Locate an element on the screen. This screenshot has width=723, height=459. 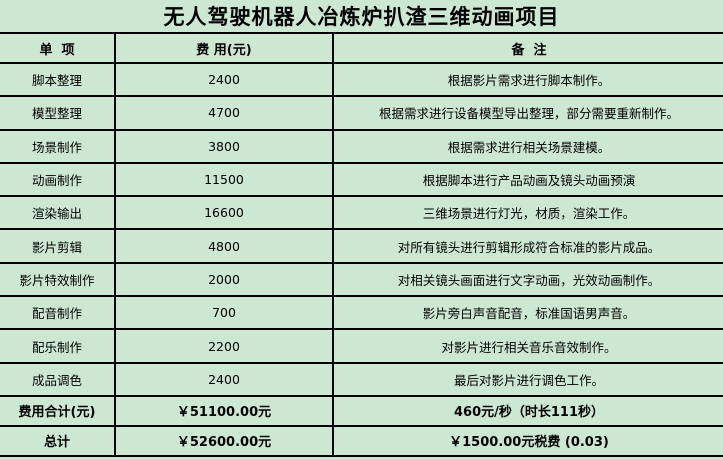
table-row: 渲染输出 16600 三维场景进行灯光，材质，渲染工作。 is located at coordinates (361, 213).